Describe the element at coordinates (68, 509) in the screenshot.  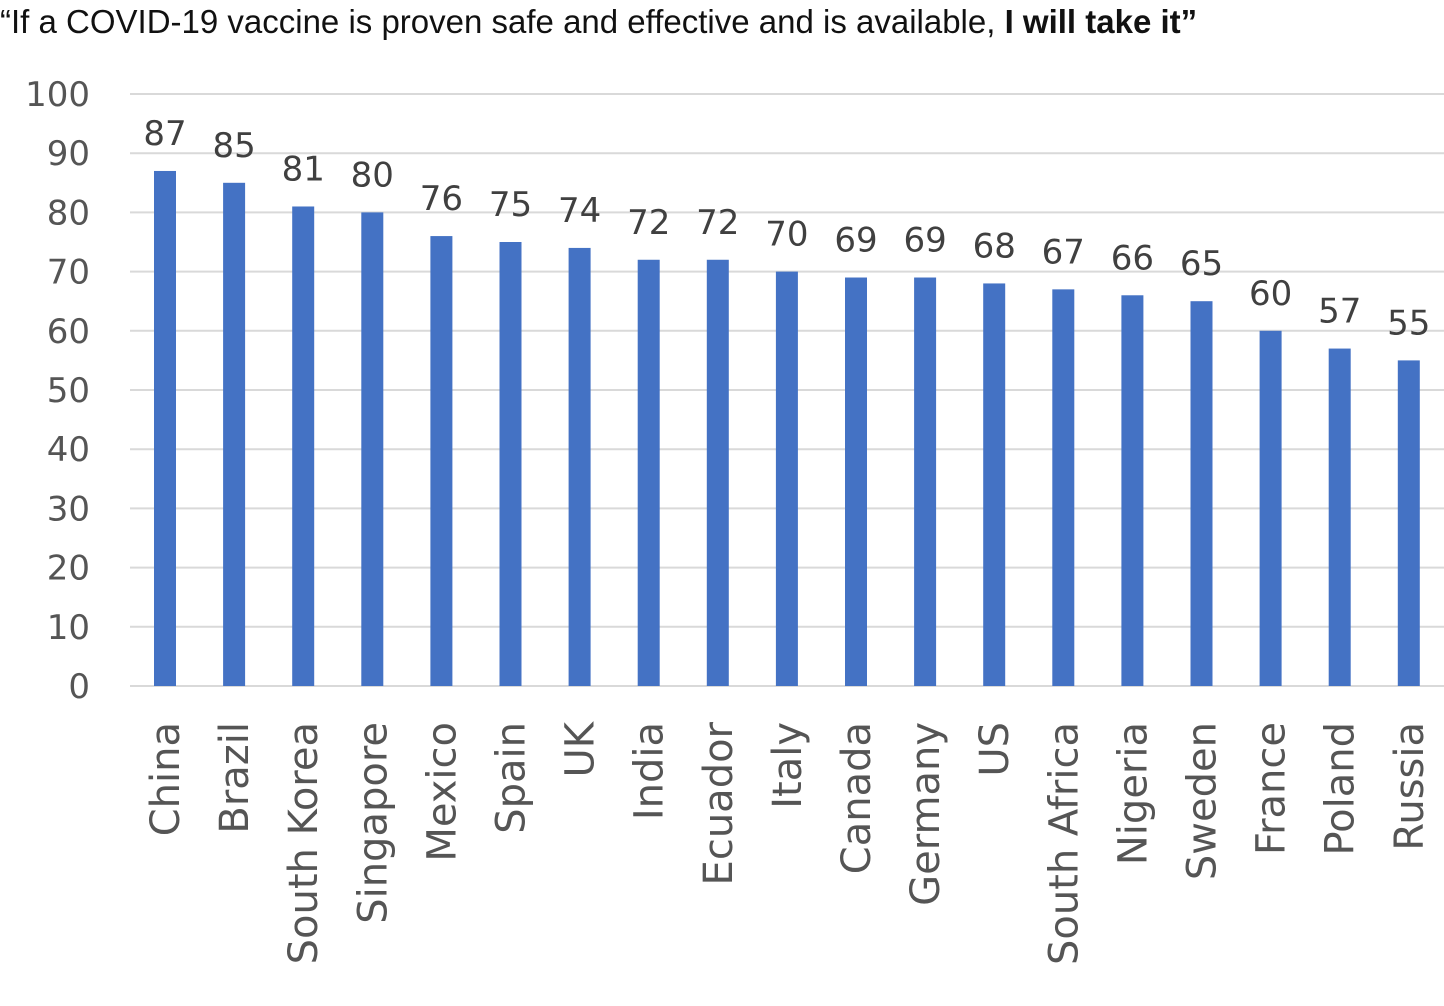
I see `y-tick-label: 30` at that location.